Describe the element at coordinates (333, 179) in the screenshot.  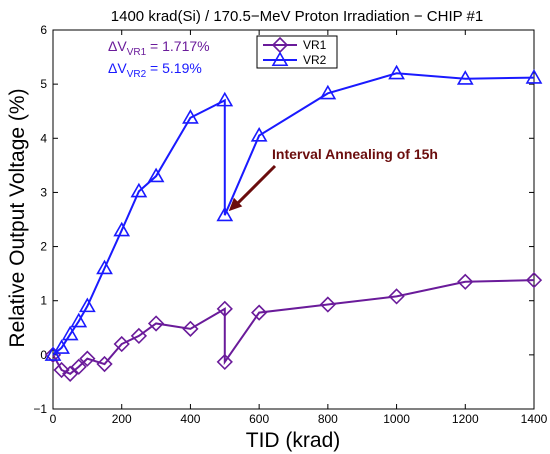
I see `annotation: Interval Annealing of 15h` at that location.